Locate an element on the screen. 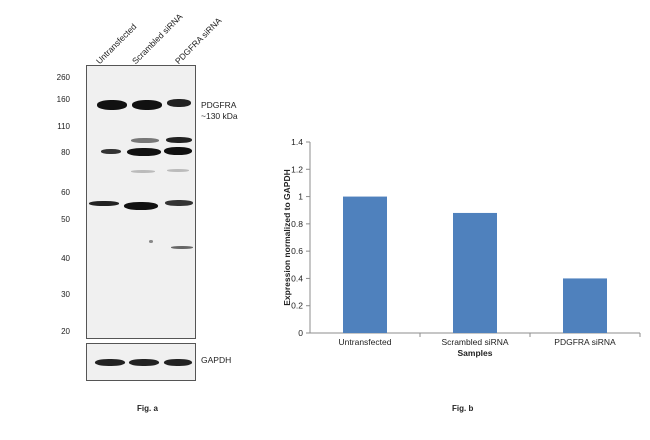 The height and width of the screenshot is (440, 650). fig-b-caption: Fig. b is located at coordinates (463, 408).